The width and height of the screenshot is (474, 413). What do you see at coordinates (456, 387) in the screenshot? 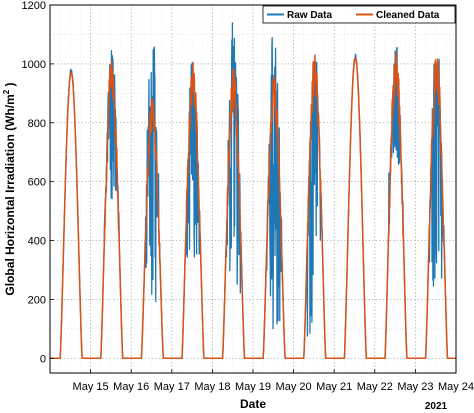
I see `x-tick-label: May 24` at bounding box center [456, 387].